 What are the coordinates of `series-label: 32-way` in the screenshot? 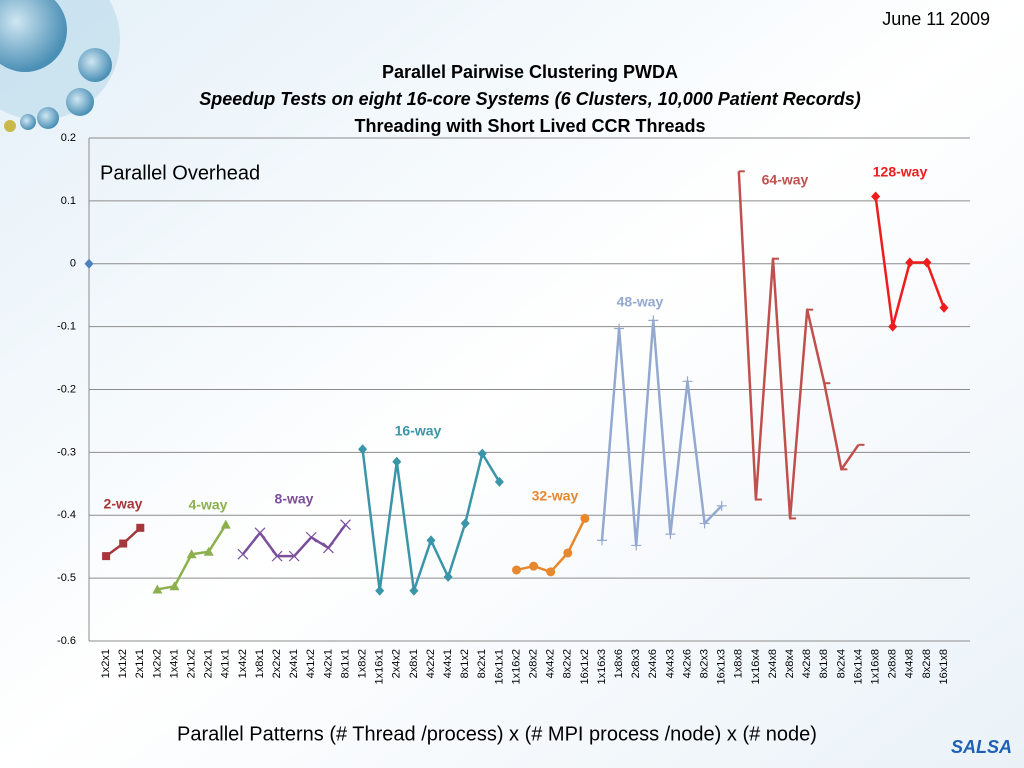 It's located at (555, 496).